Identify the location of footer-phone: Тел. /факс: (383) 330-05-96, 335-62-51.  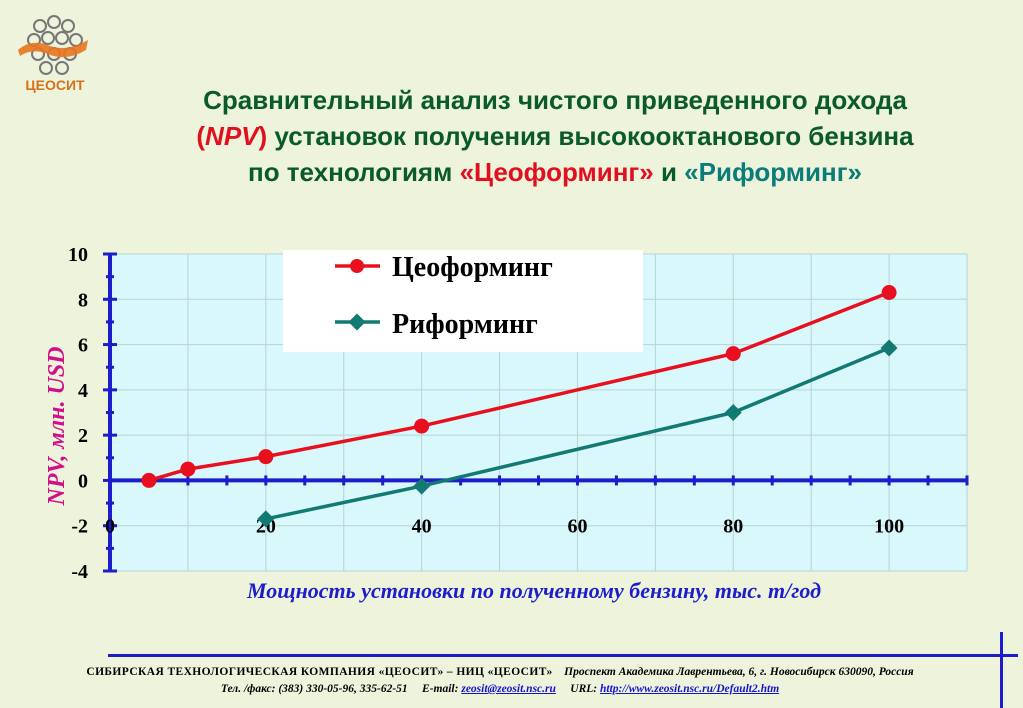
(314, 689).